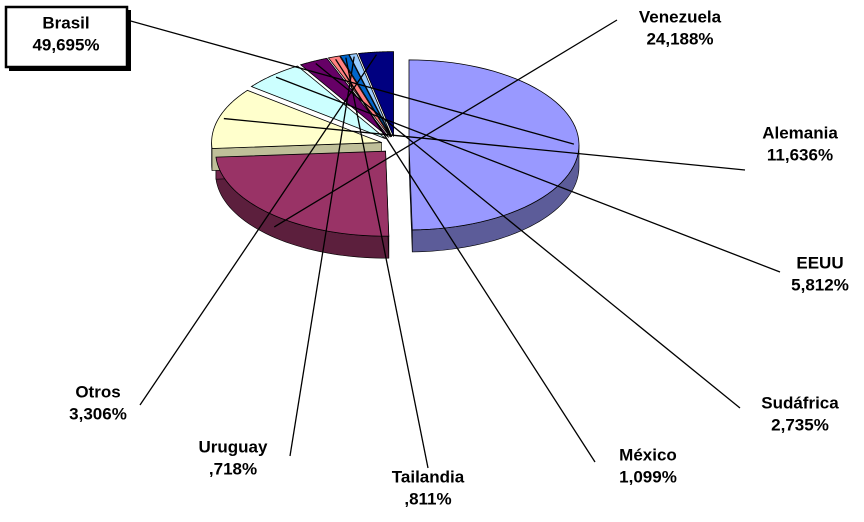 The height and width of the screenshot is (522, 864). Describe the element at coordinates (679, 38) in the screenshot. I see `value-label: 24,188%` at that location.